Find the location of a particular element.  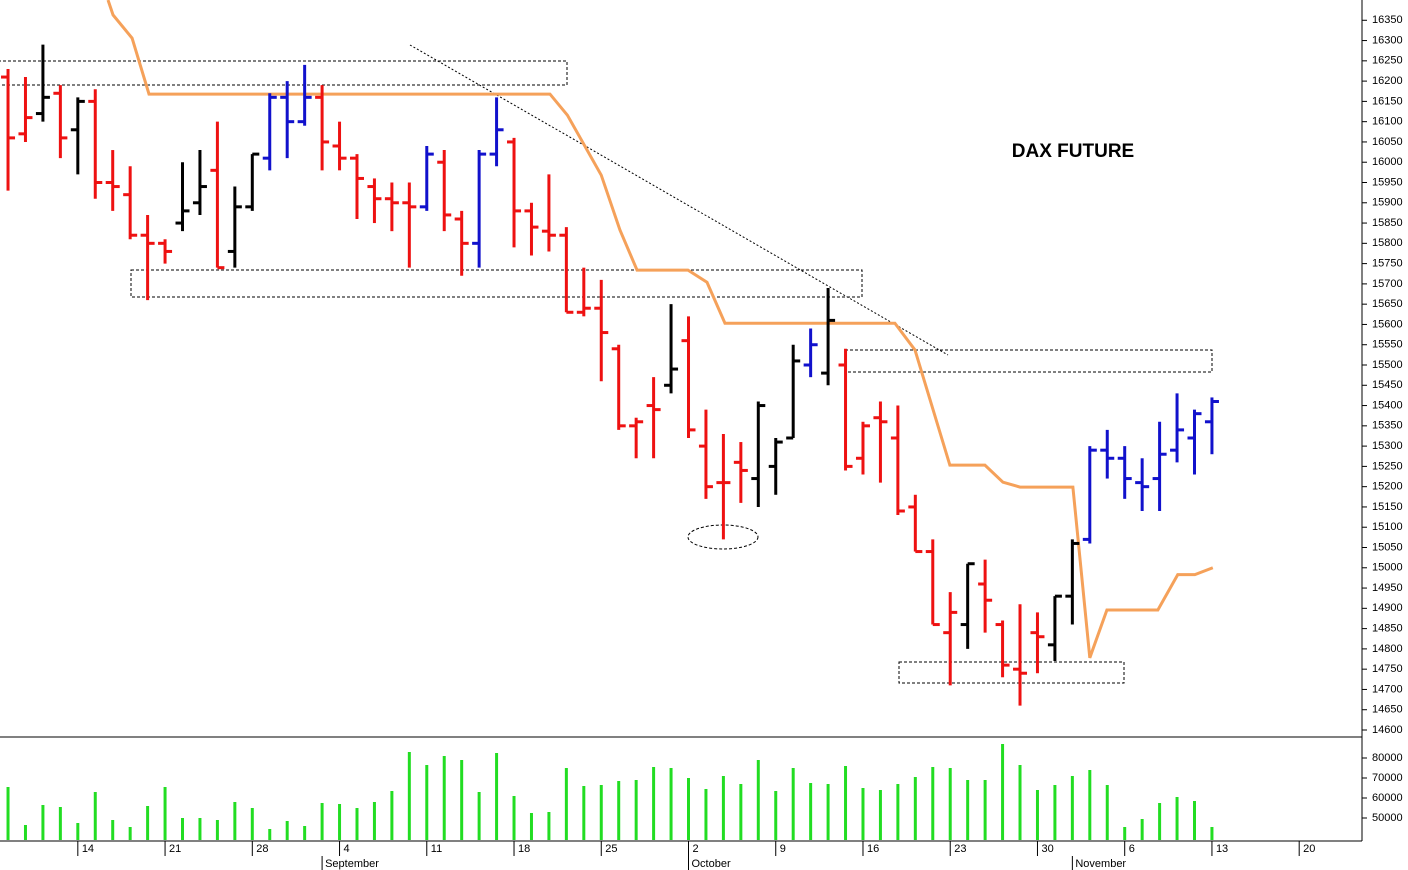

month-label: November is located at coordinates (1100, 864).